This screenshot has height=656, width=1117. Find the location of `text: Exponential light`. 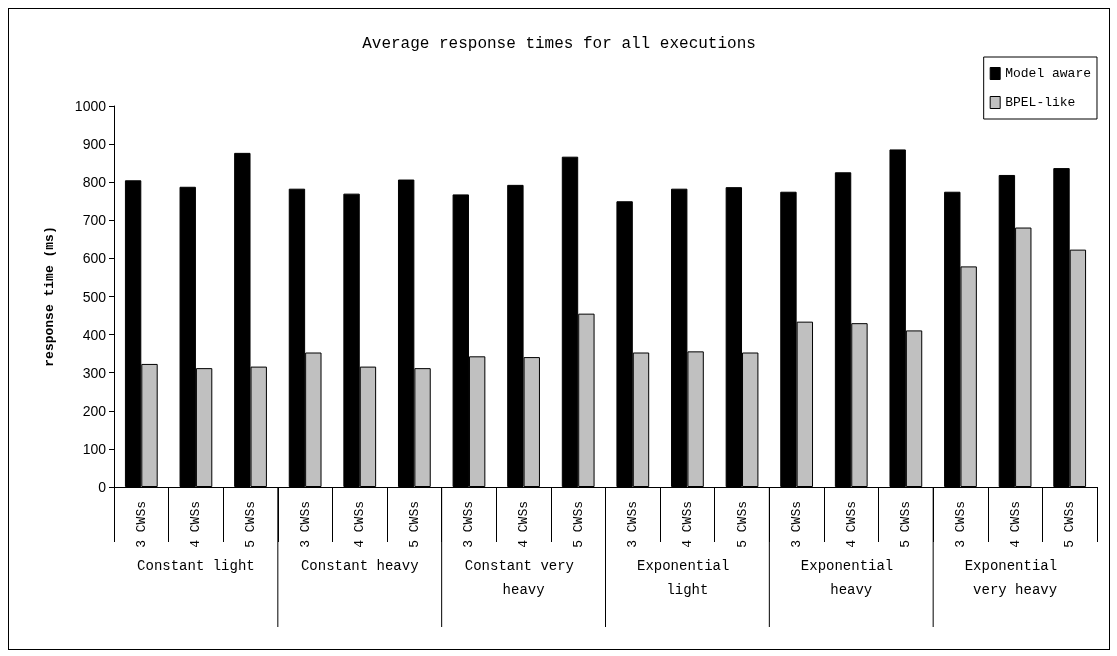

text: Exponential light is located at coordinates (687, 578).